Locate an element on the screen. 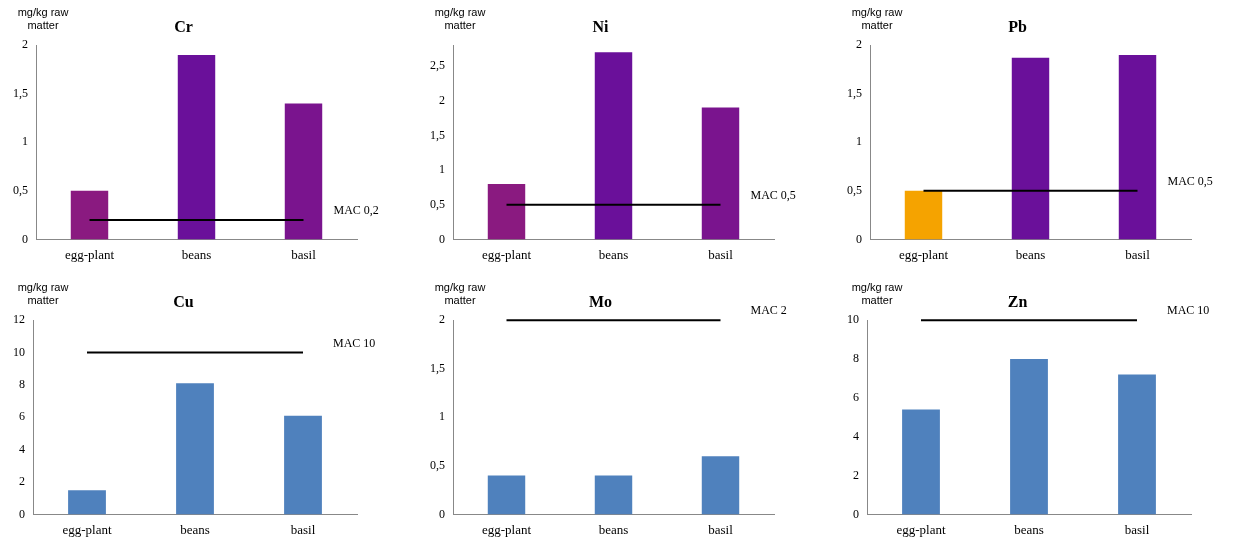 This screenshot has height=551, width=1252. ref-line-label: MAC 2 is located at coordinates (768, 310).